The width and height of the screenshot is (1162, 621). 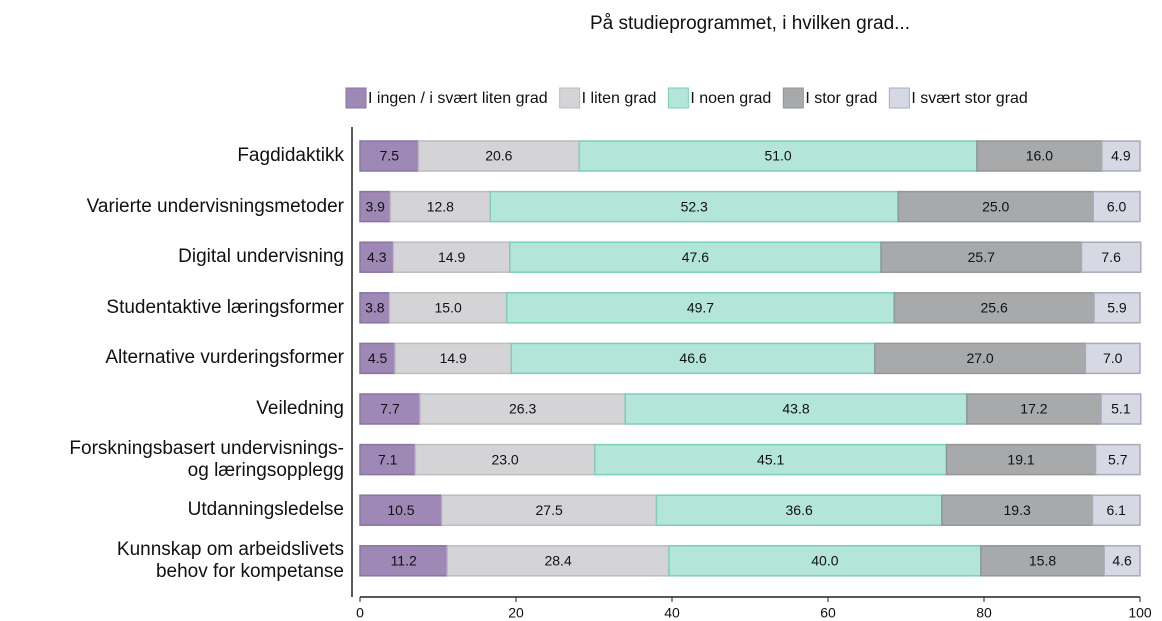 What do you see at coordinates (225, 307) in the screenshot?
I see `y-tick-label: Studentaktive læringsformer` at bounding box center [225, 307].